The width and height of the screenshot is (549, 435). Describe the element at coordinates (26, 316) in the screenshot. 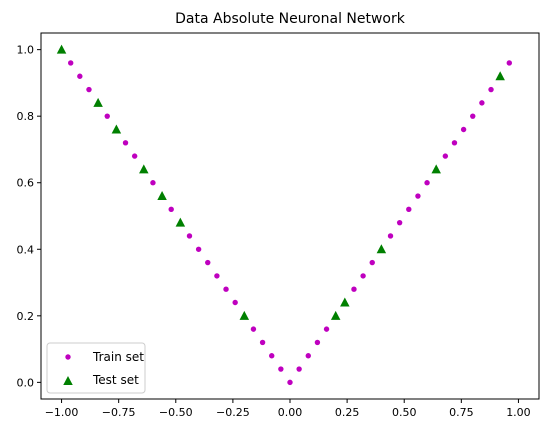

I see `y-tick-label: 0.2` at that location.